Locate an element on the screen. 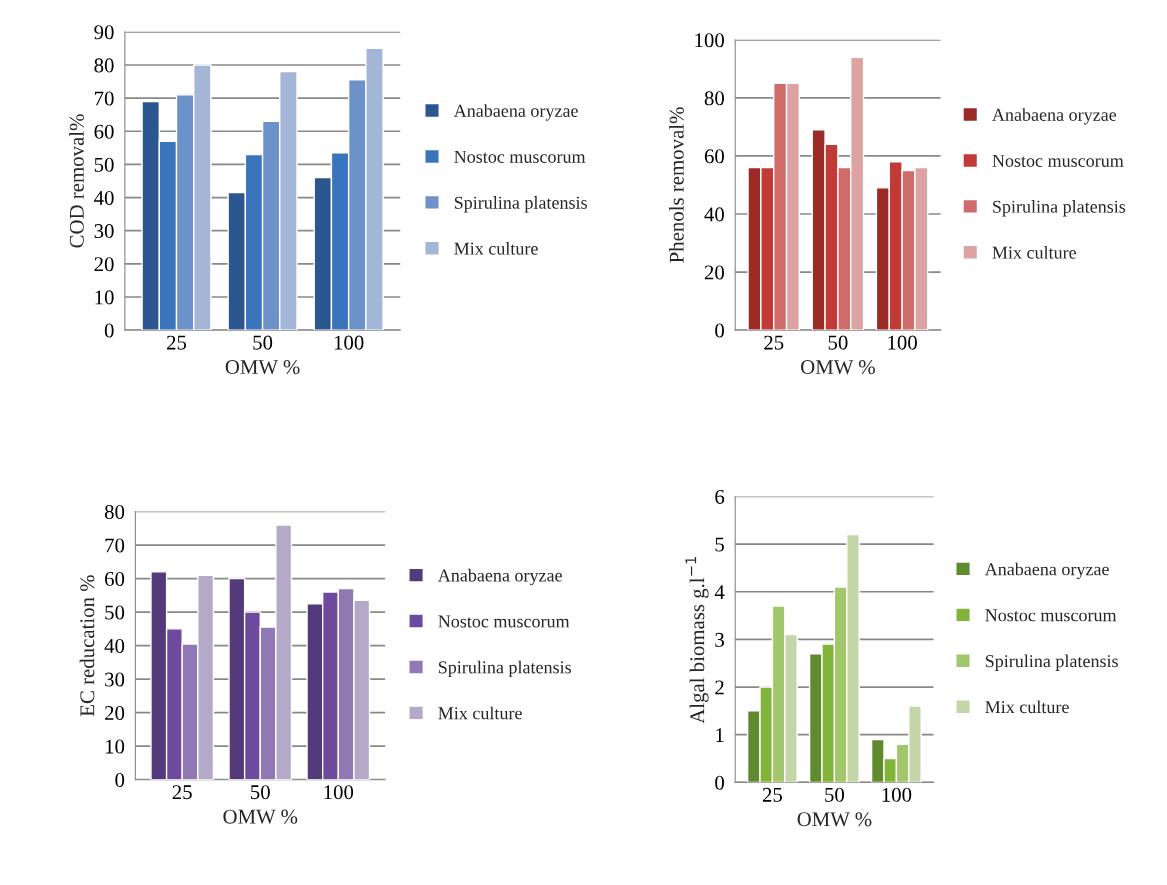 The image size is (1167, 885). y-tick-label: 2 is located at coordinates (719, 687).